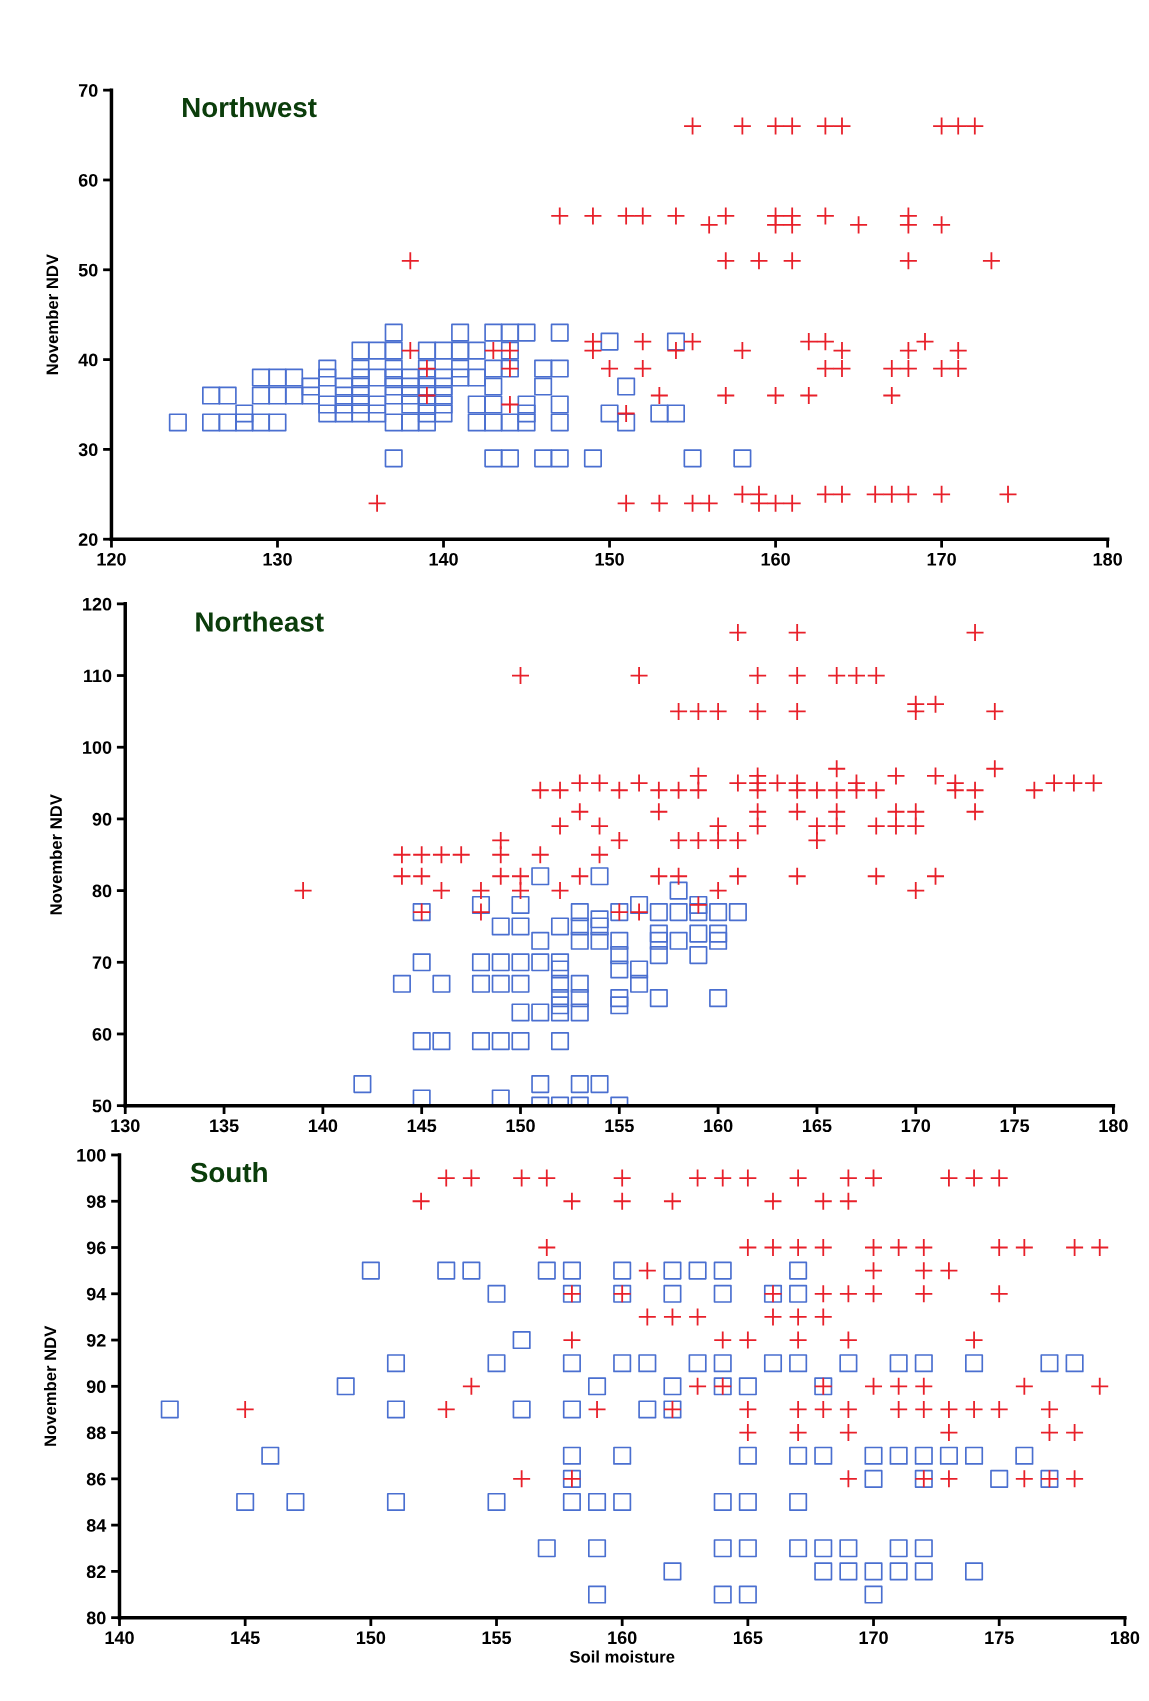 The image size is (1149, 1701). What do you see at coordinates (98, 676) in the screenshot?
I see `y-tick-label: 110` at bounding box center [98, 676].